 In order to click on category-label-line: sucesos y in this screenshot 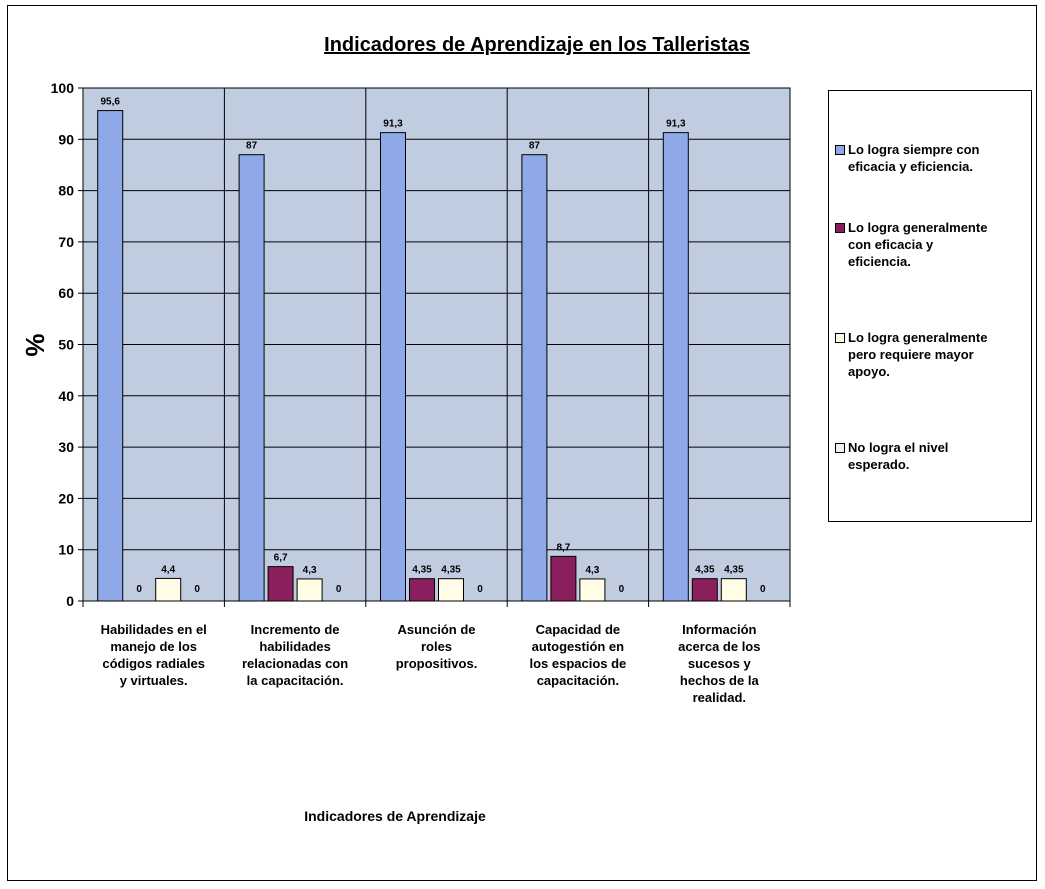, I will do `click(719, 663)`.